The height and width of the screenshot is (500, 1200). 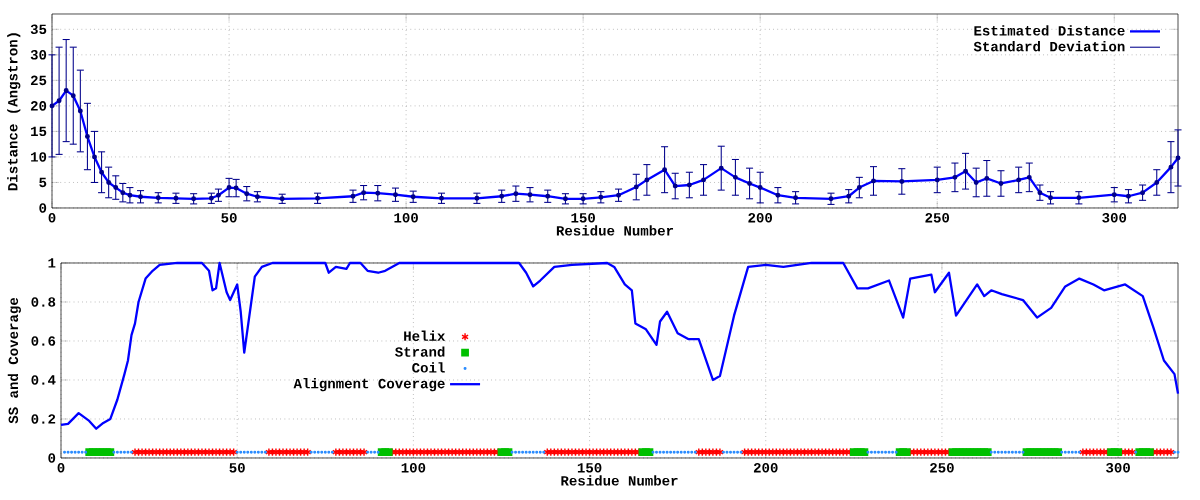 What do you see at coordinates (43, 341) in the screenshot?
I see `y-tick-label: 0.6` at bounding box center [43, 341].